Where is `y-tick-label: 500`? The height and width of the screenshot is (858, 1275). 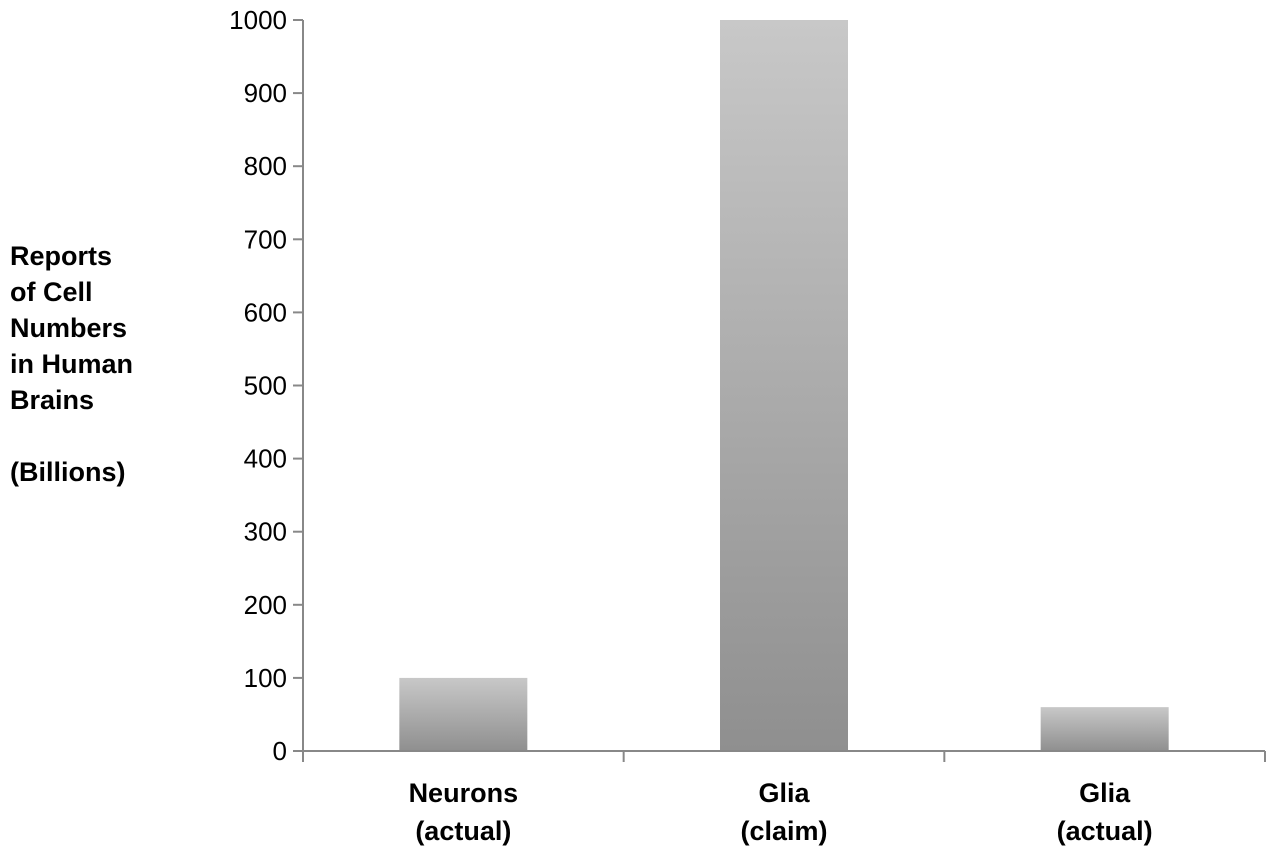 y-tick-label: 500 is located at coordinates (265, 386).